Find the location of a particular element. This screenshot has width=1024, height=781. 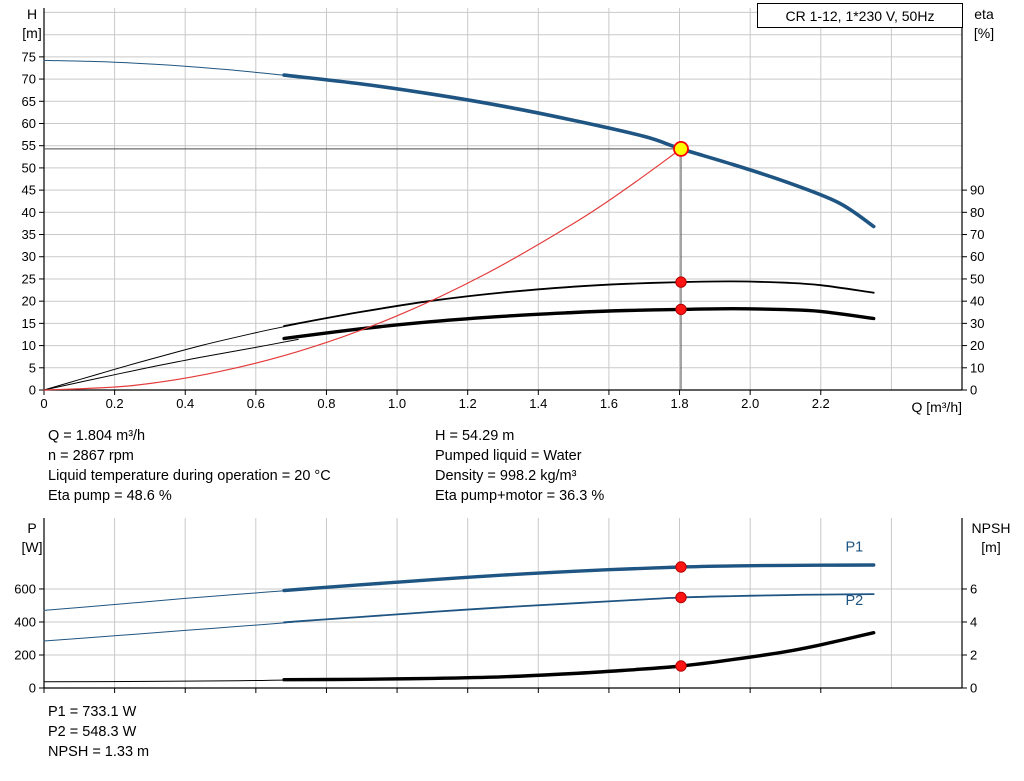

p-axis-symbol: P is located at coordinates (32, 528).